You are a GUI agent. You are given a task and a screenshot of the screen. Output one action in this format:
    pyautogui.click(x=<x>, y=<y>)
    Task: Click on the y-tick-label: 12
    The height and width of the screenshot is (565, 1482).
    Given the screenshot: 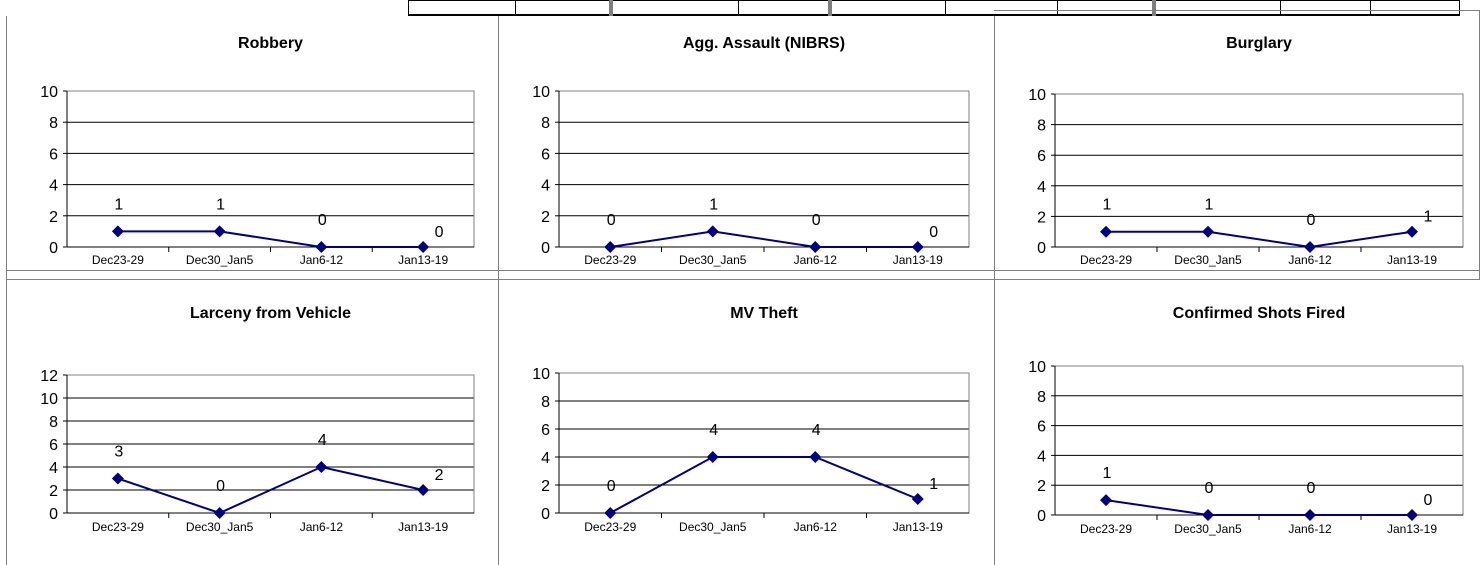 What is the action you would take?
    pyautogui.click(x=49, y=376)
    